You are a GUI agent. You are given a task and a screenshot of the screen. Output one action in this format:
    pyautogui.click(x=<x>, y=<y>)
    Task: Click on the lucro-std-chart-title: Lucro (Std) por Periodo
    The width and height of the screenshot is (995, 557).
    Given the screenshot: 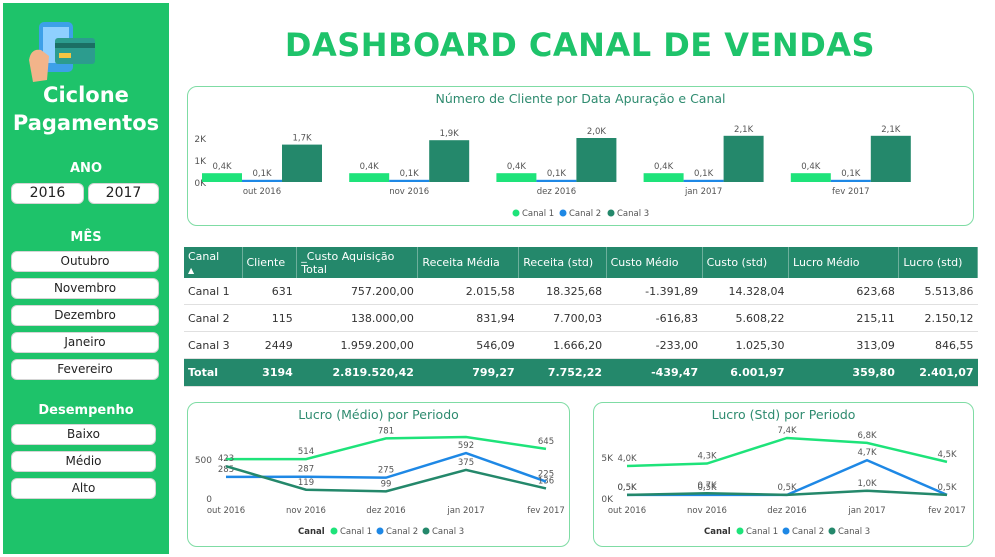 What is the action you would take?
    pyautogui.click(x=783, y=414)
    